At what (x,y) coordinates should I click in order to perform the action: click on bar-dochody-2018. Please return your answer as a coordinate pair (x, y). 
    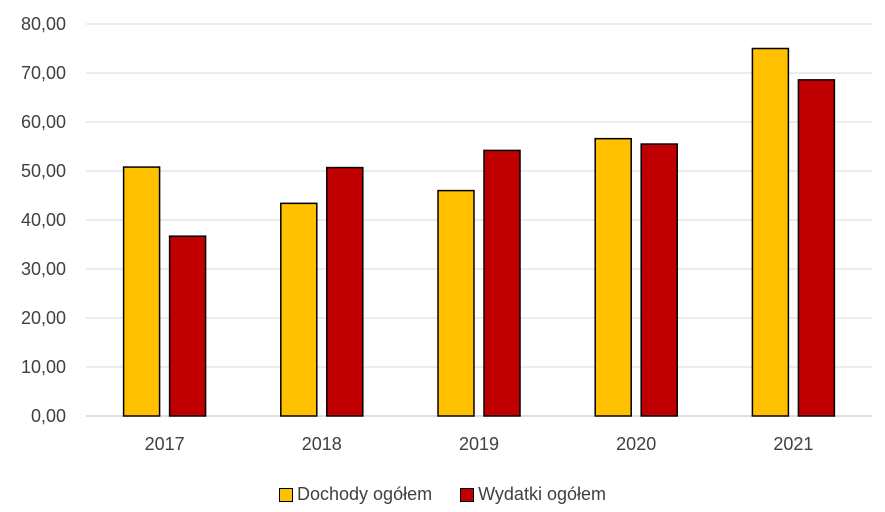
    Looking at the image, I should click on (299, 309).